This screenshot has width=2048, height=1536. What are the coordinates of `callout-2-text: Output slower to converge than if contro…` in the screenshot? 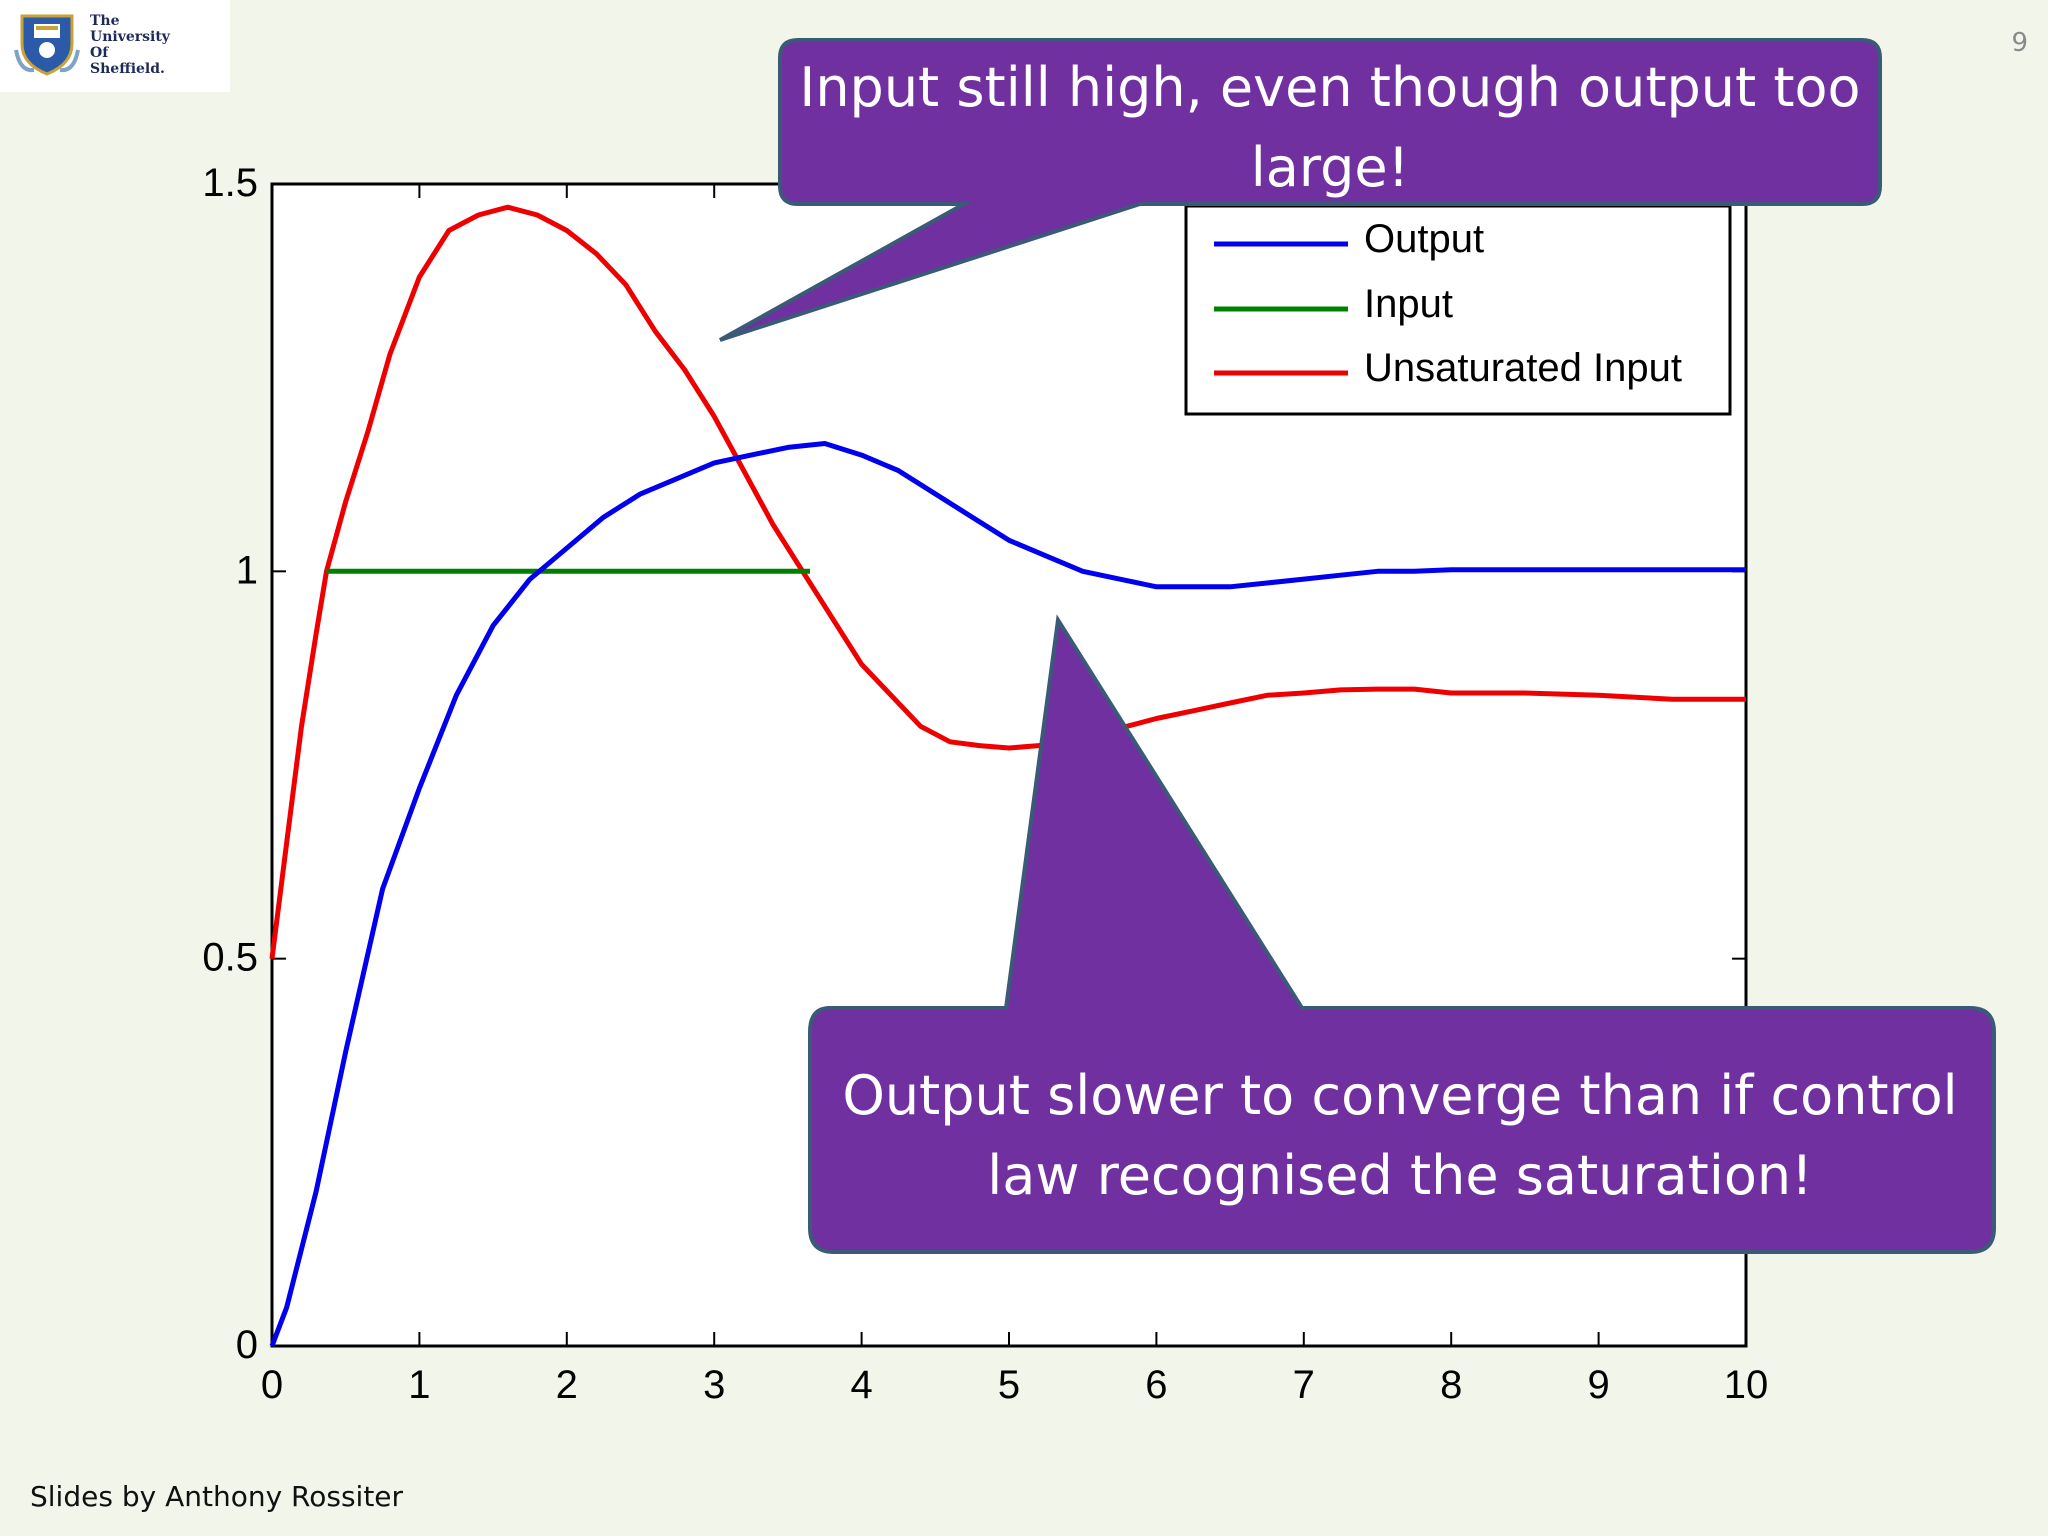 It's located at (1400, 1135).